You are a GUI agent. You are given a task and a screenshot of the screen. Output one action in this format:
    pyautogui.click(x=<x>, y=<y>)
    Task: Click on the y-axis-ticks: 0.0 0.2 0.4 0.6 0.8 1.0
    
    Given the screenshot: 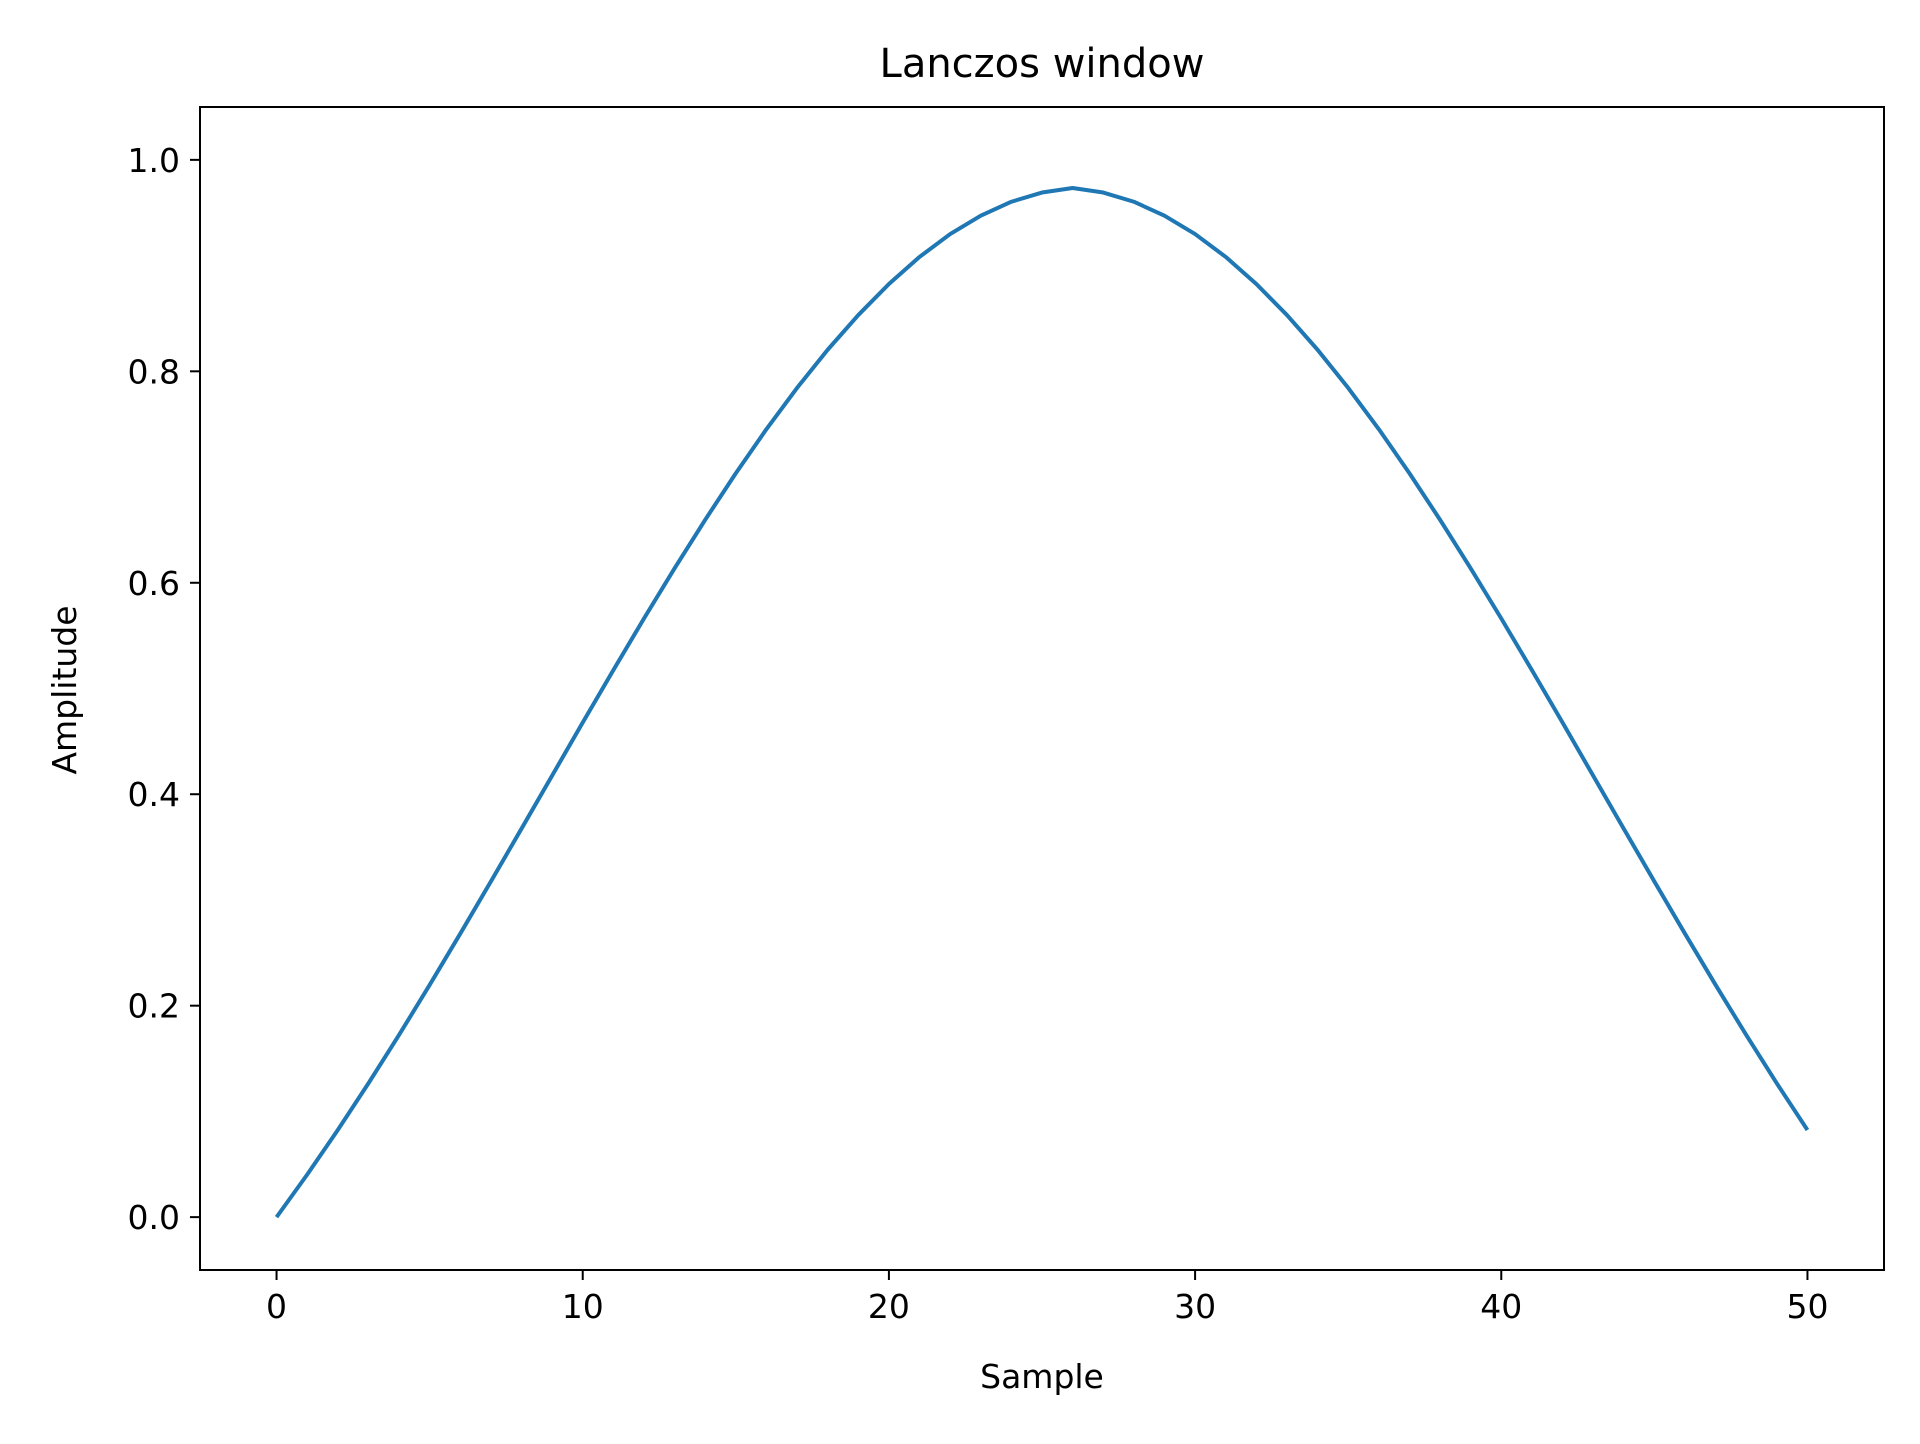 What is the action you would take?
    pyautogui.click(x=164, y=689)
    